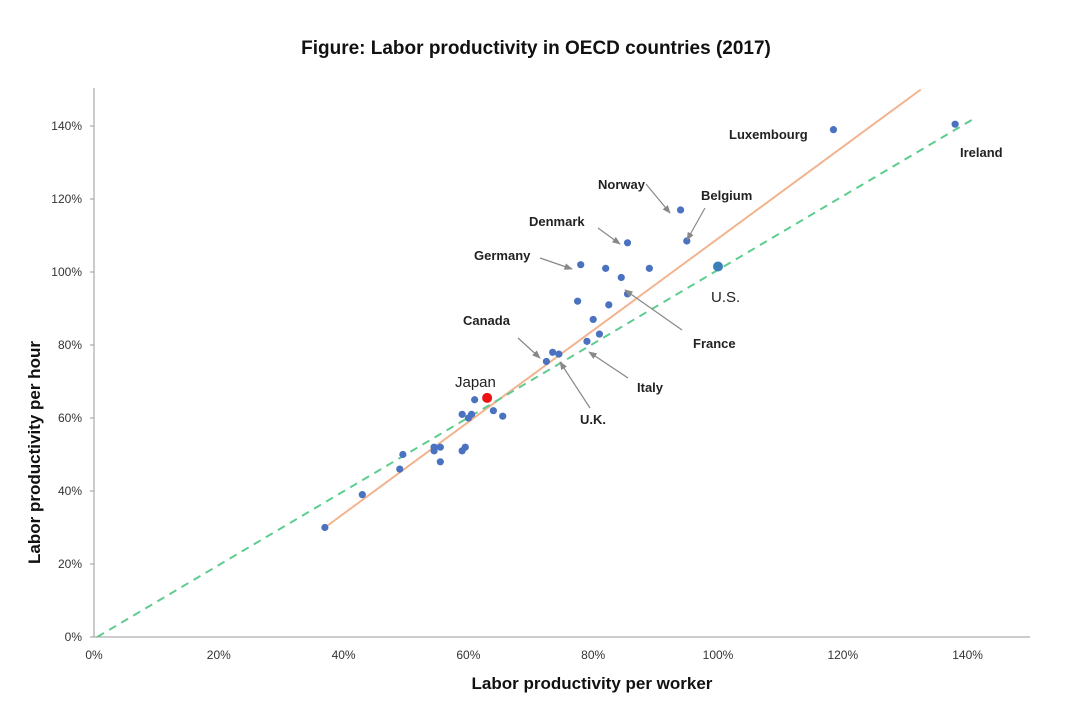  I want to click on x-tick-label: 20%, so click(219, 655).